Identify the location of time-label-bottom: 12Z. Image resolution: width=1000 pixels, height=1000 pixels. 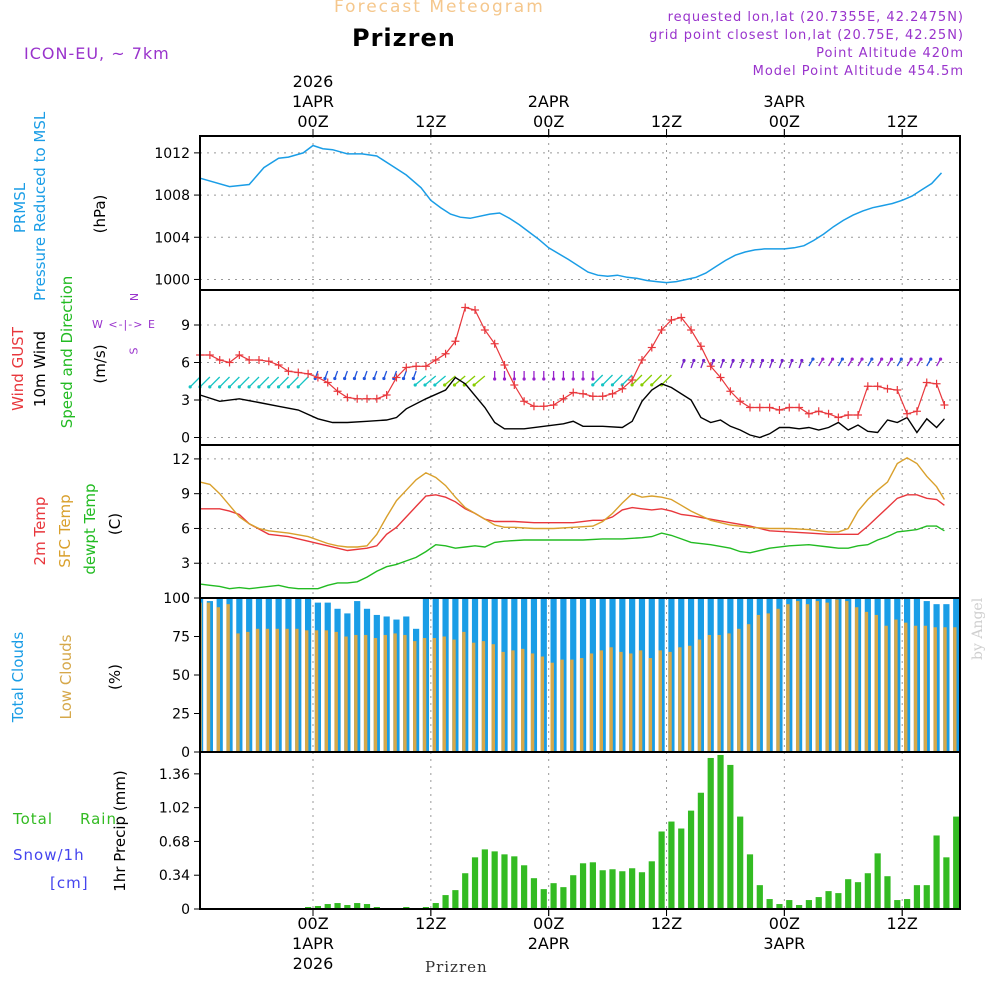
(666, 923).